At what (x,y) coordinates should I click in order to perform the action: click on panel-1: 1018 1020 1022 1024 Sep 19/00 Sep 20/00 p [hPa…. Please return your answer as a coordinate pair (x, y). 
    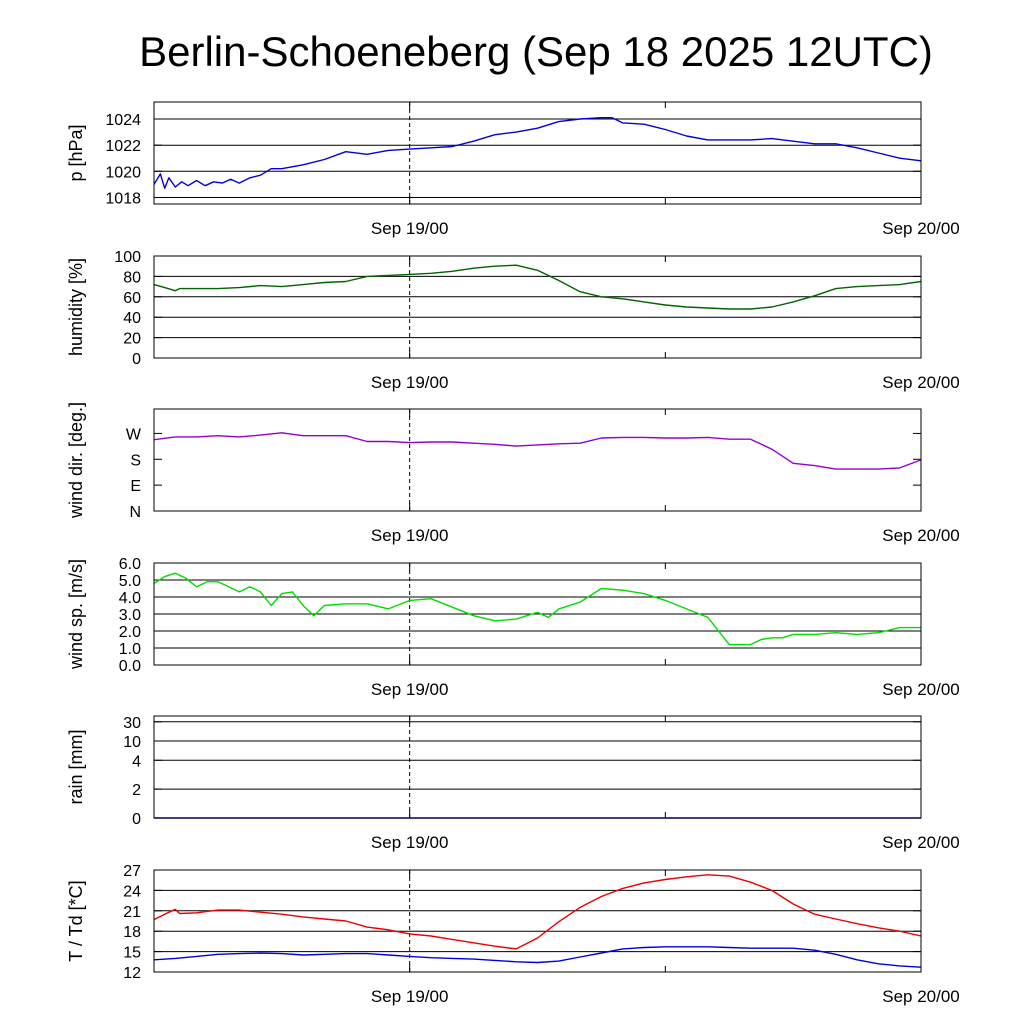
    Looking at the image, I should click on (513, 169).